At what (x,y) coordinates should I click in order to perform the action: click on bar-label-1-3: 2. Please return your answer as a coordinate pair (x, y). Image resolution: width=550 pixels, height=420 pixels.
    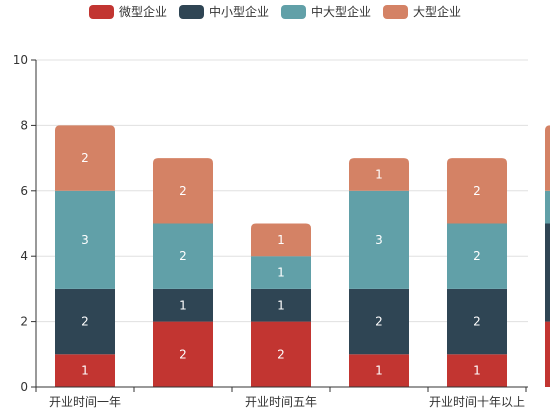
    Looking at the image, I should click on (379, 322).